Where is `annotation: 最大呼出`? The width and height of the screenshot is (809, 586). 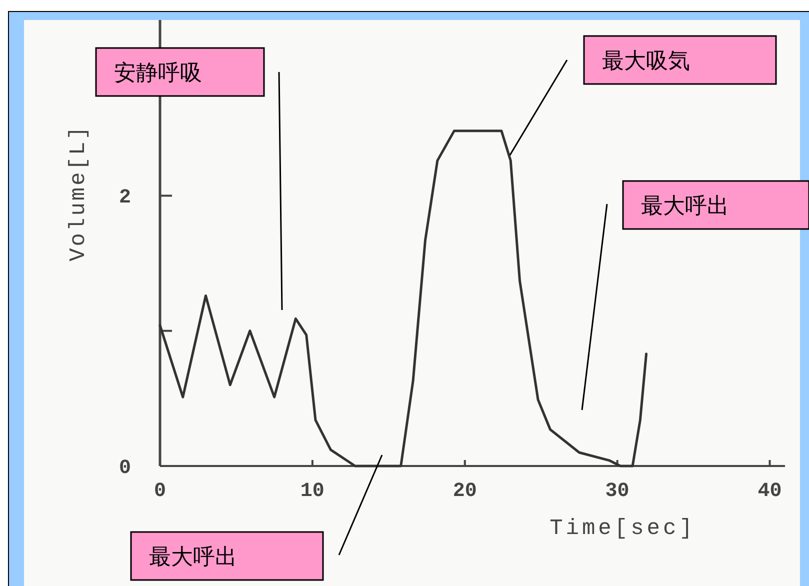
annotation: 最大呼出 is located at coordinates (685, 206).